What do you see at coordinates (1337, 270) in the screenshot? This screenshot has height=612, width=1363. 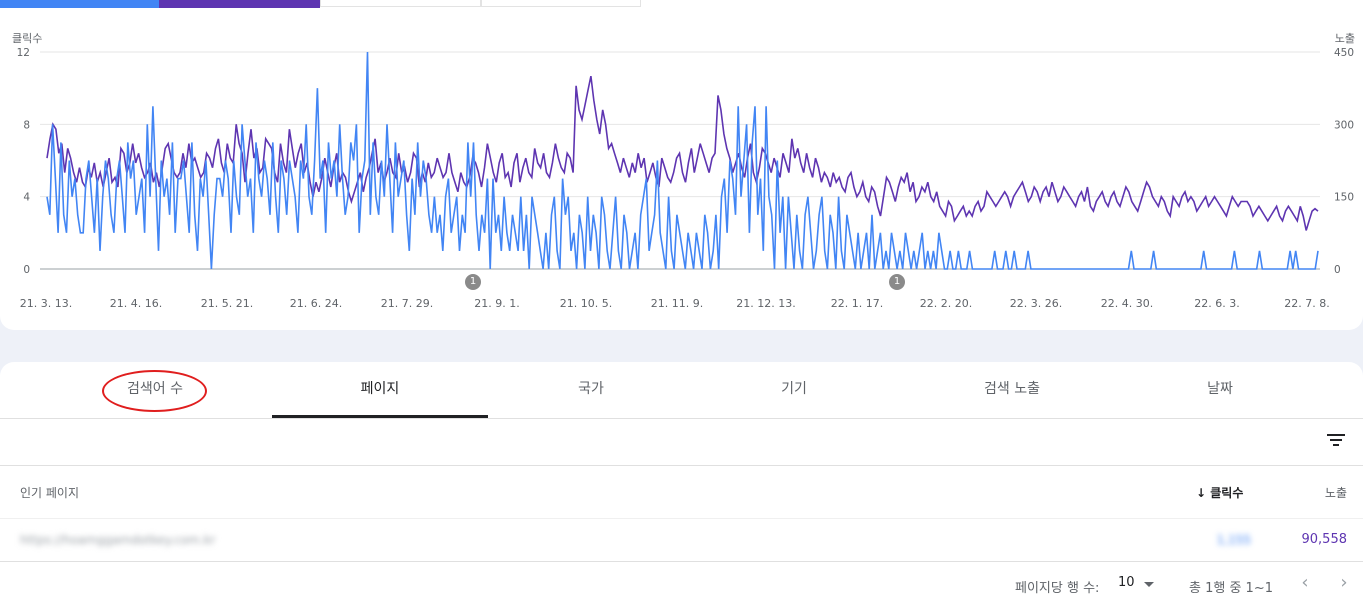 I see `right-axis-tick: 0` at bounding box center [1337, 270].